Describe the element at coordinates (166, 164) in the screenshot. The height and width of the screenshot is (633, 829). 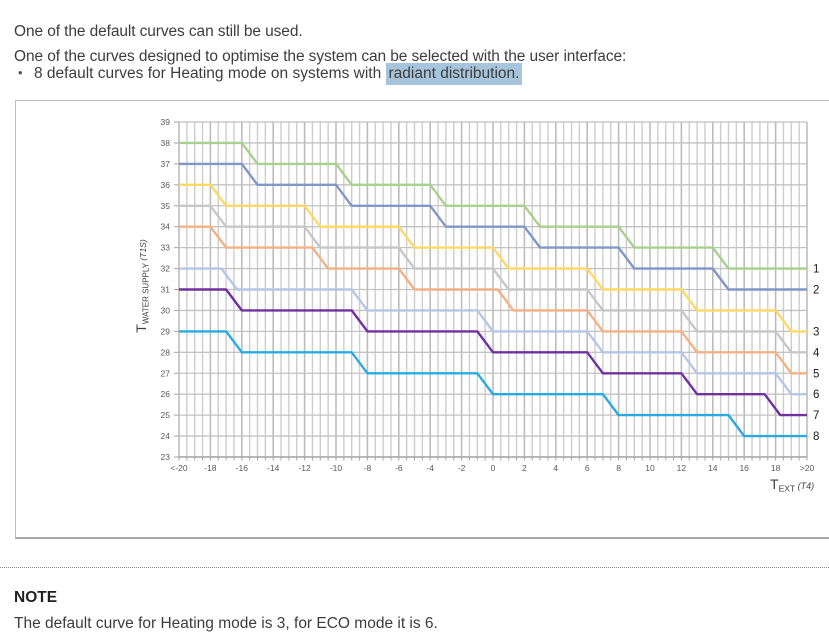
I see `y-tick-label: 37` at that location.